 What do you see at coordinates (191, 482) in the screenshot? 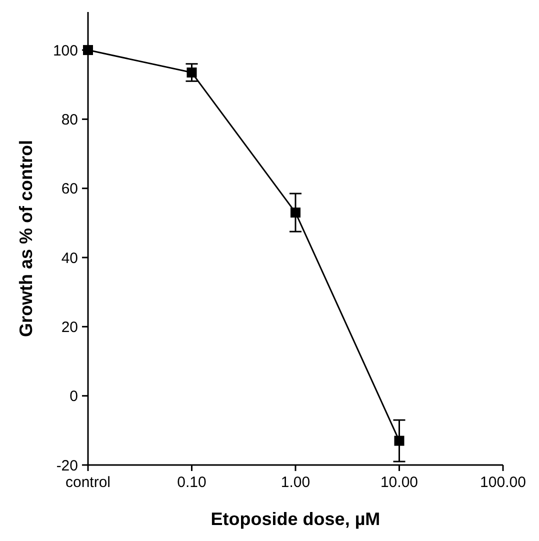
I see `x-tick-label: 0.10` at bounding box center [191, 482].